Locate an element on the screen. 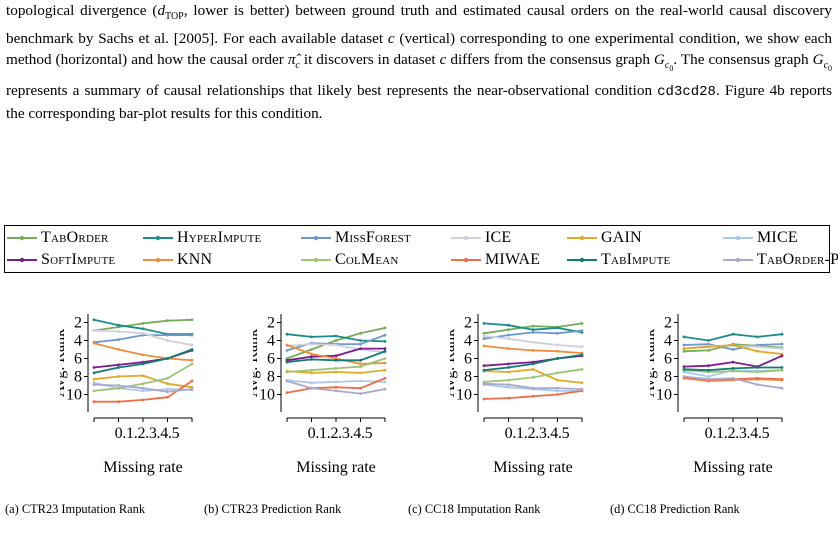  legend-entry: GAIN is located at coordinates (604, 238).